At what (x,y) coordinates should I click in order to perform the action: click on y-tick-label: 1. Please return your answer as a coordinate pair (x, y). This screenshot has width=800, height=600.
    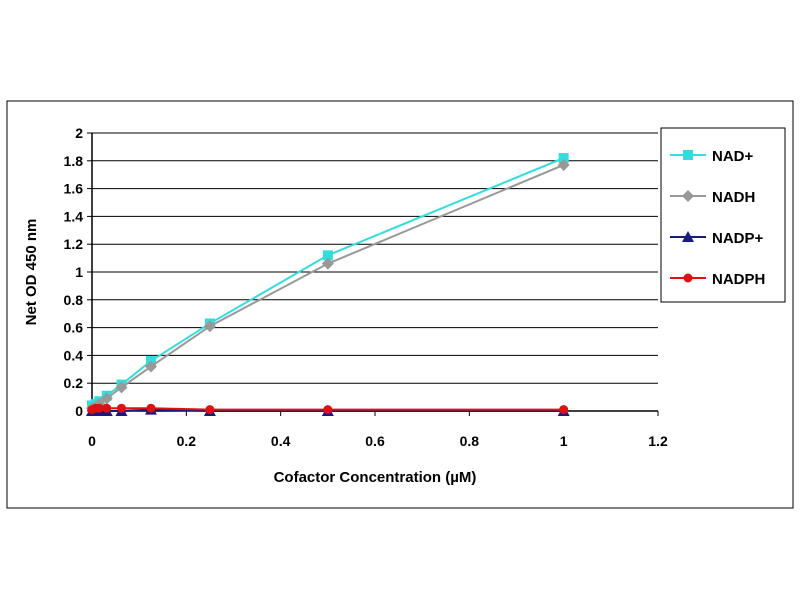
    Looking at the image, I should click on (79, 272).